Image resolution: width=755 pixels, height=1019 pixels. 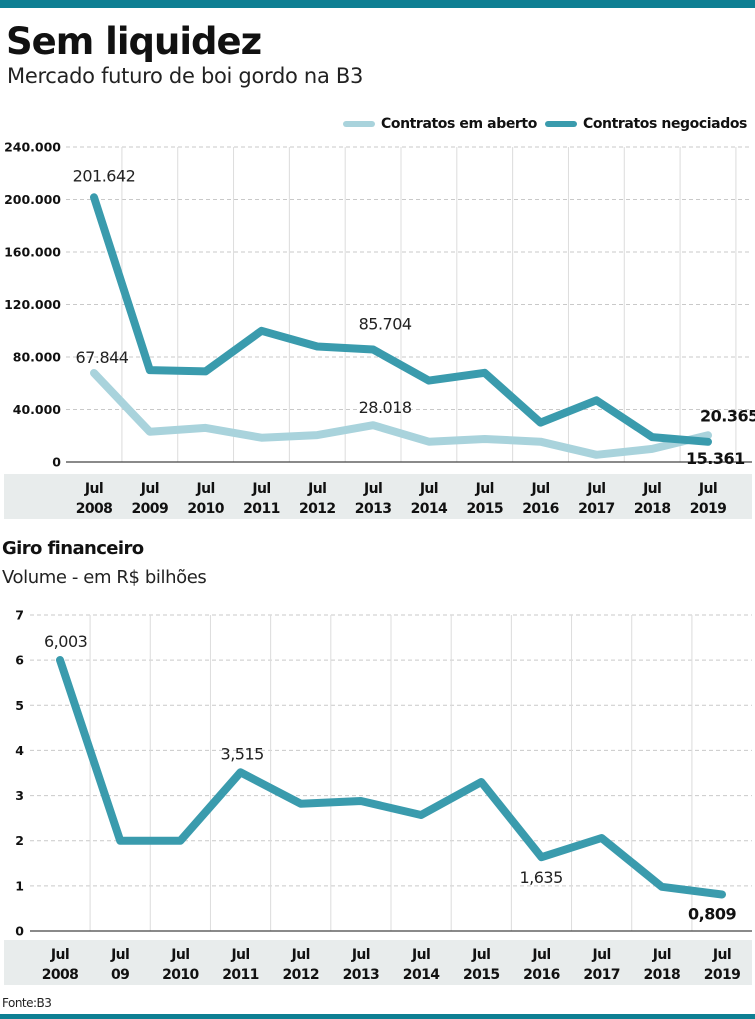 I want to click on data-label: 0,809, so click(x=712, y=913).